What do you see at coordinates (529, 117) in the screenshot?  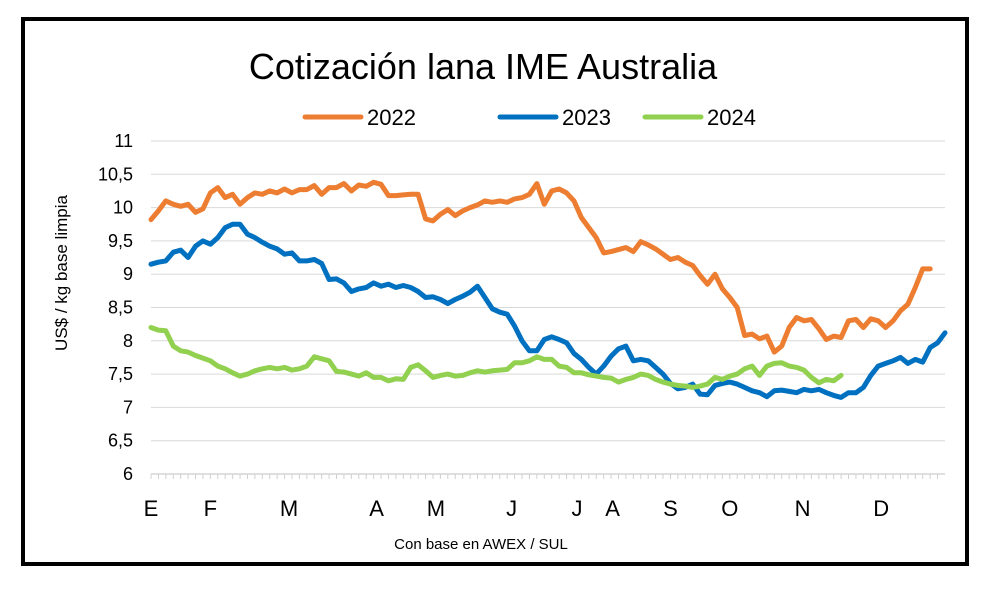 I see `legend: 2022 2023 2024` at bounding box center [529, 117].